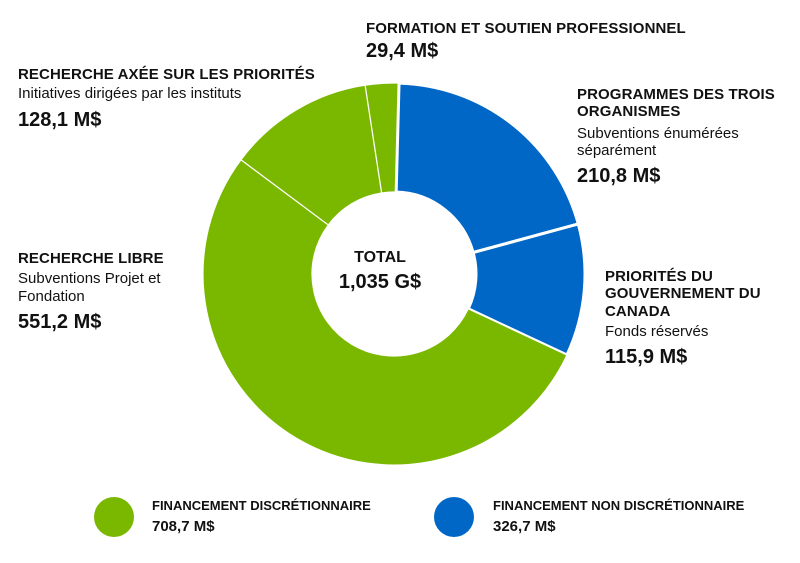  I want to click on total-value: 1,035 G$, so click(380, 282).